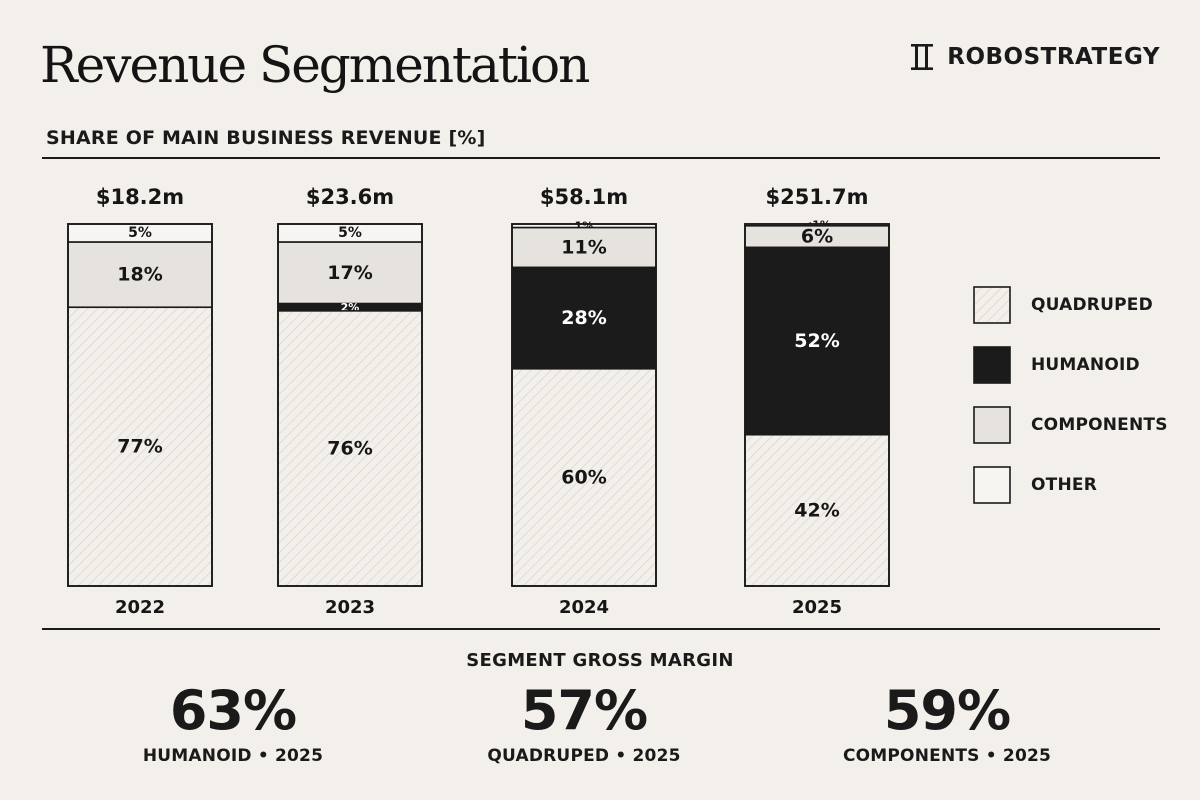 The image size is (1200, 800). What do you see at coordinates (584, 197) in the screenshot?
I see `bar-total-label: $58.1m` at bounding box center [584, 197].